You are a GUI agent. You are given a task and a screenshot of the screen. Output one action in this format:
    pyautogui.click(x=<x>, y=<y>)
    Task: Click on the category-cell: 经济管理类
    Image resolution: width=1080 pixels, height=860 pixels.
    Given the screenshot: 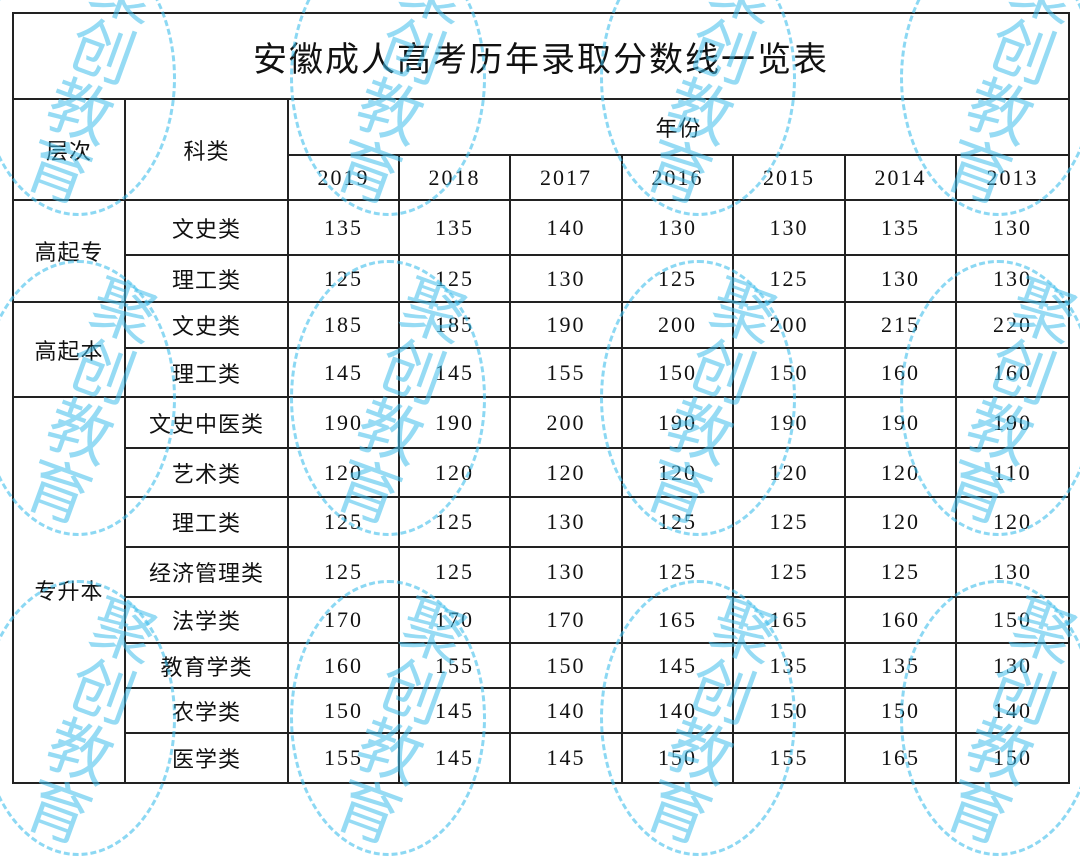 What is the action you would take?
    pyautogui.click(x=206, y=572)
    